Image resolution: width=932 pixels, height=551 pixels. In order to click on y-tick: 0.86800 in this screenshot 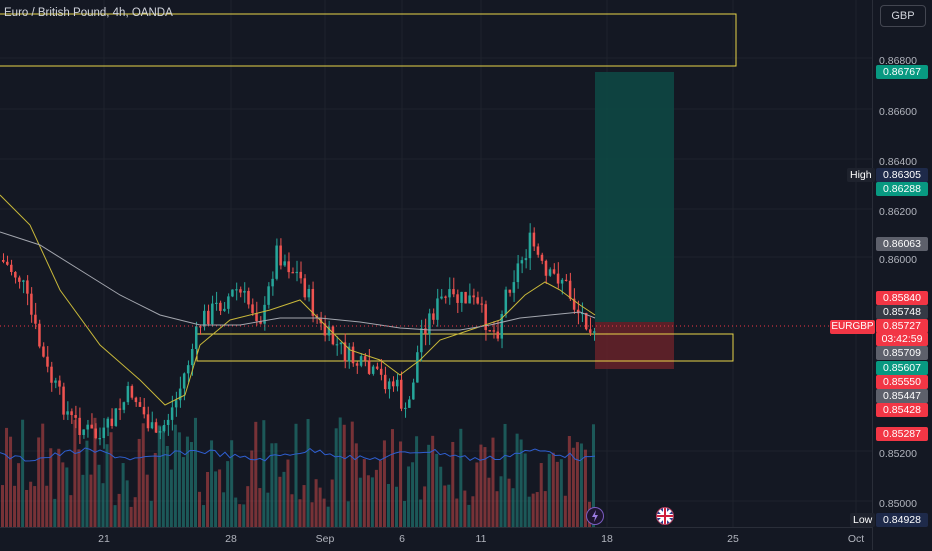, I will do `click(898, 61)`.